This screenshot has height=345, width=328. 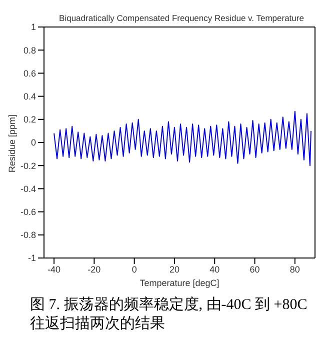 What do you see at coordinates (215, 269) in the screenshot?
I see `x-tick-label: 40` at bounding box center [215, 269].